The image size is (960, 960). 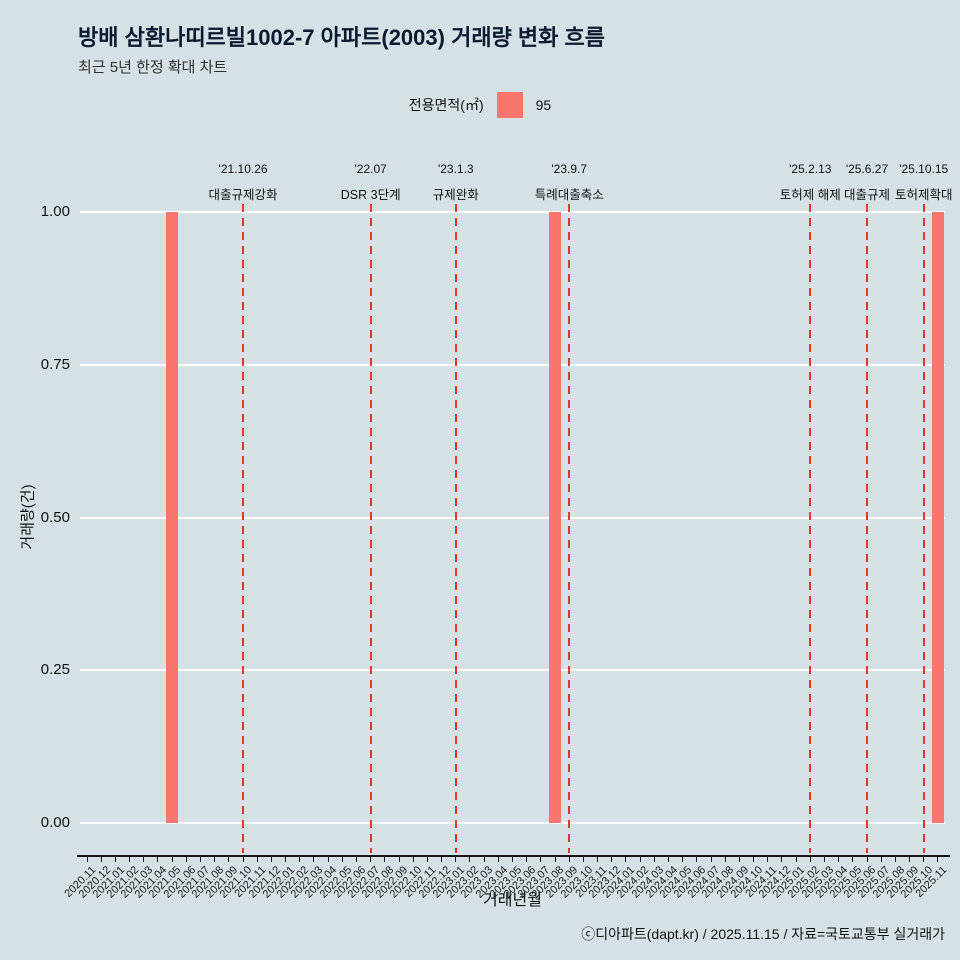 What do you see at coordinates (370, 195) in the screenshot?
I see `event-label: DSR 3단계` at bounding box center [370, 195].